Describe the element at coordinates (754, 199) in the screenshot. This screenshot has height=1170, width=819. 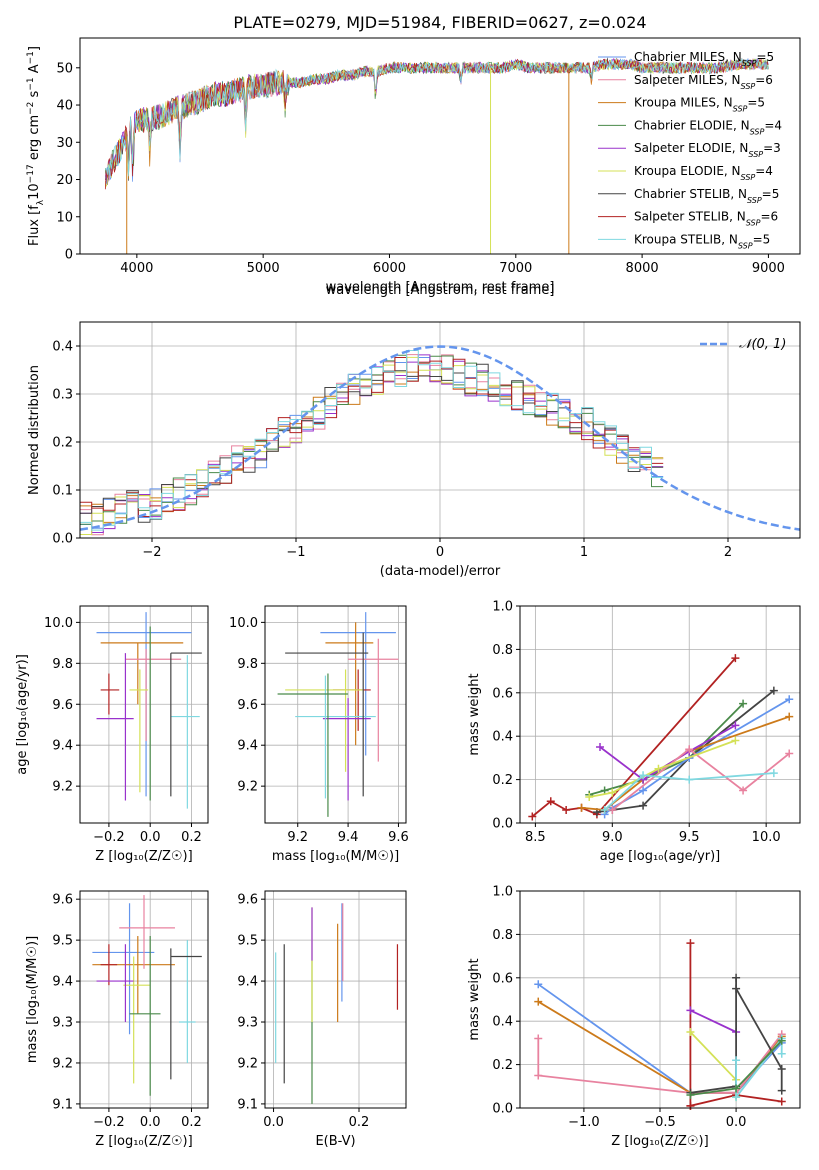
I see `legend-label-sub: SSP` at that location.